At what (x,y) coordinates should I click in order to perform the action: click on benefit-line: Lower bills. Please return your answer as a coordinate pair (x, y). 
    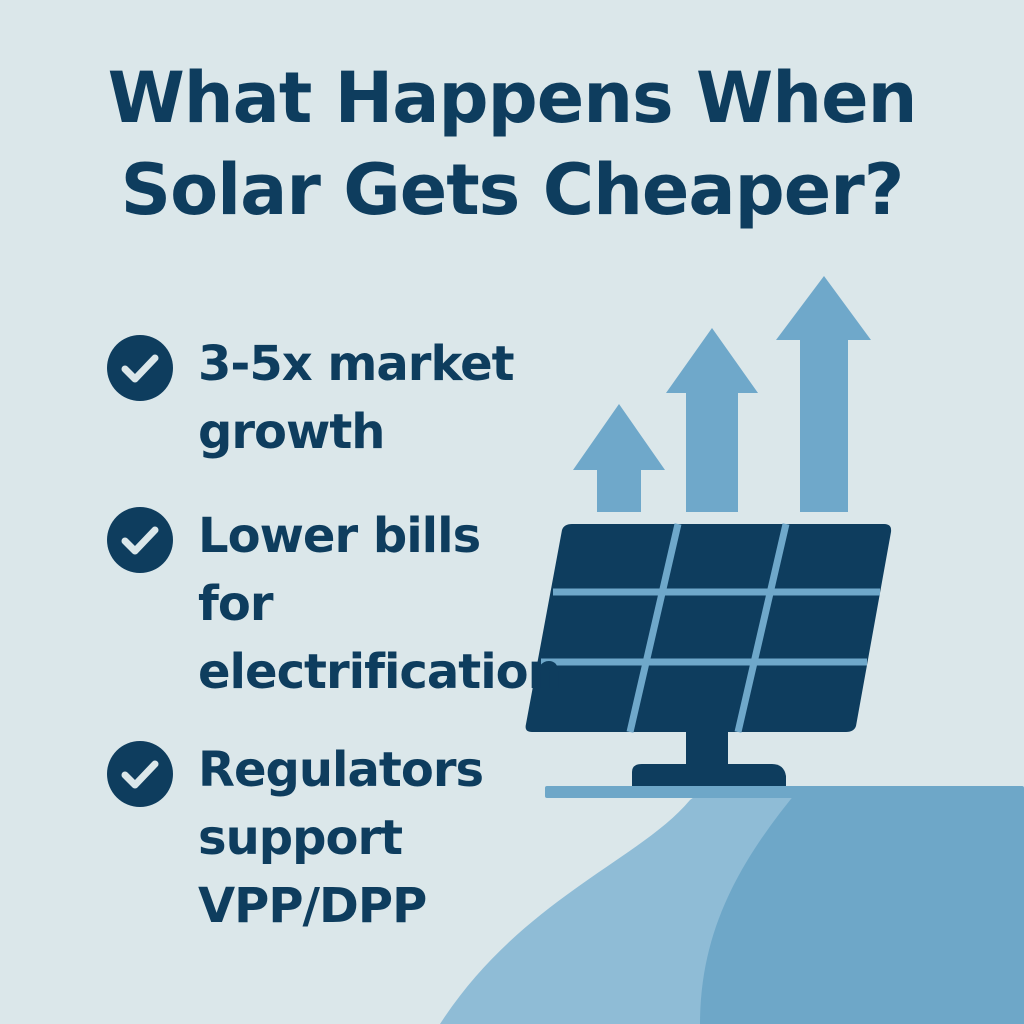
    Looking at the image, I should click on (339, 536).